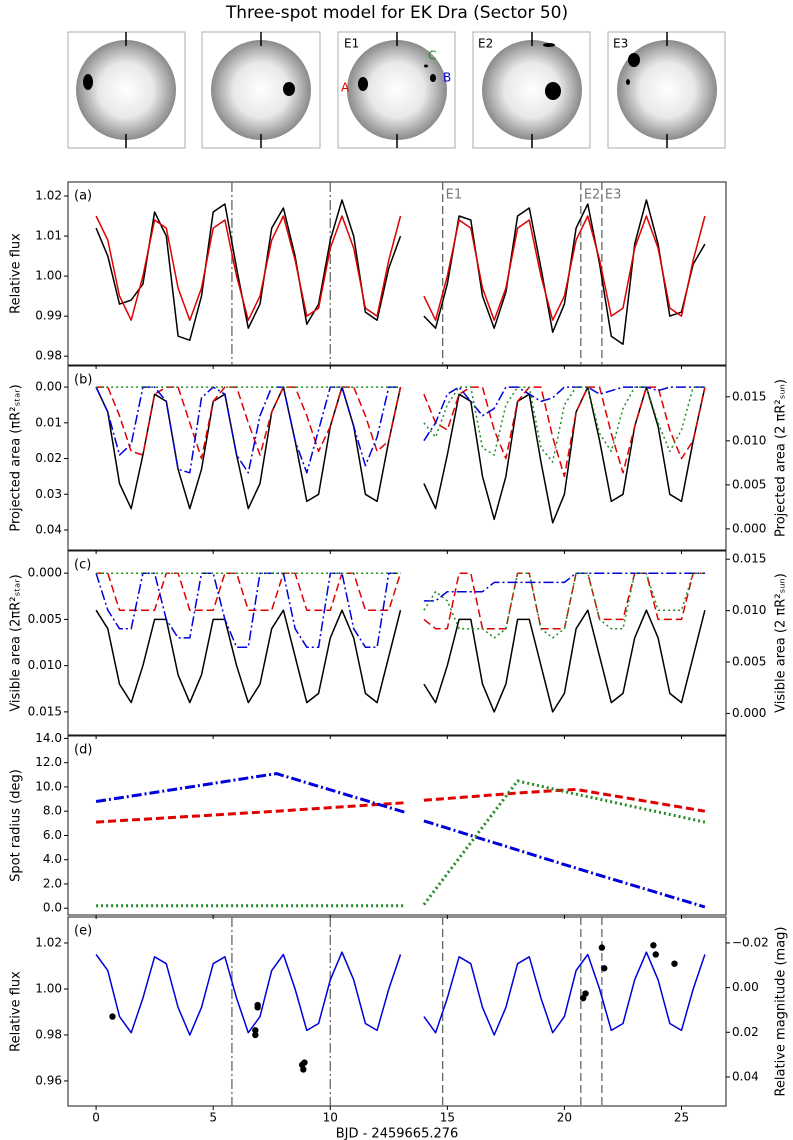 This screenshot has height=1140, width=793. Describe the element at coordinates (745, 1032) in the screenshot. I see `y2-tick-label: 0.02` at that location.